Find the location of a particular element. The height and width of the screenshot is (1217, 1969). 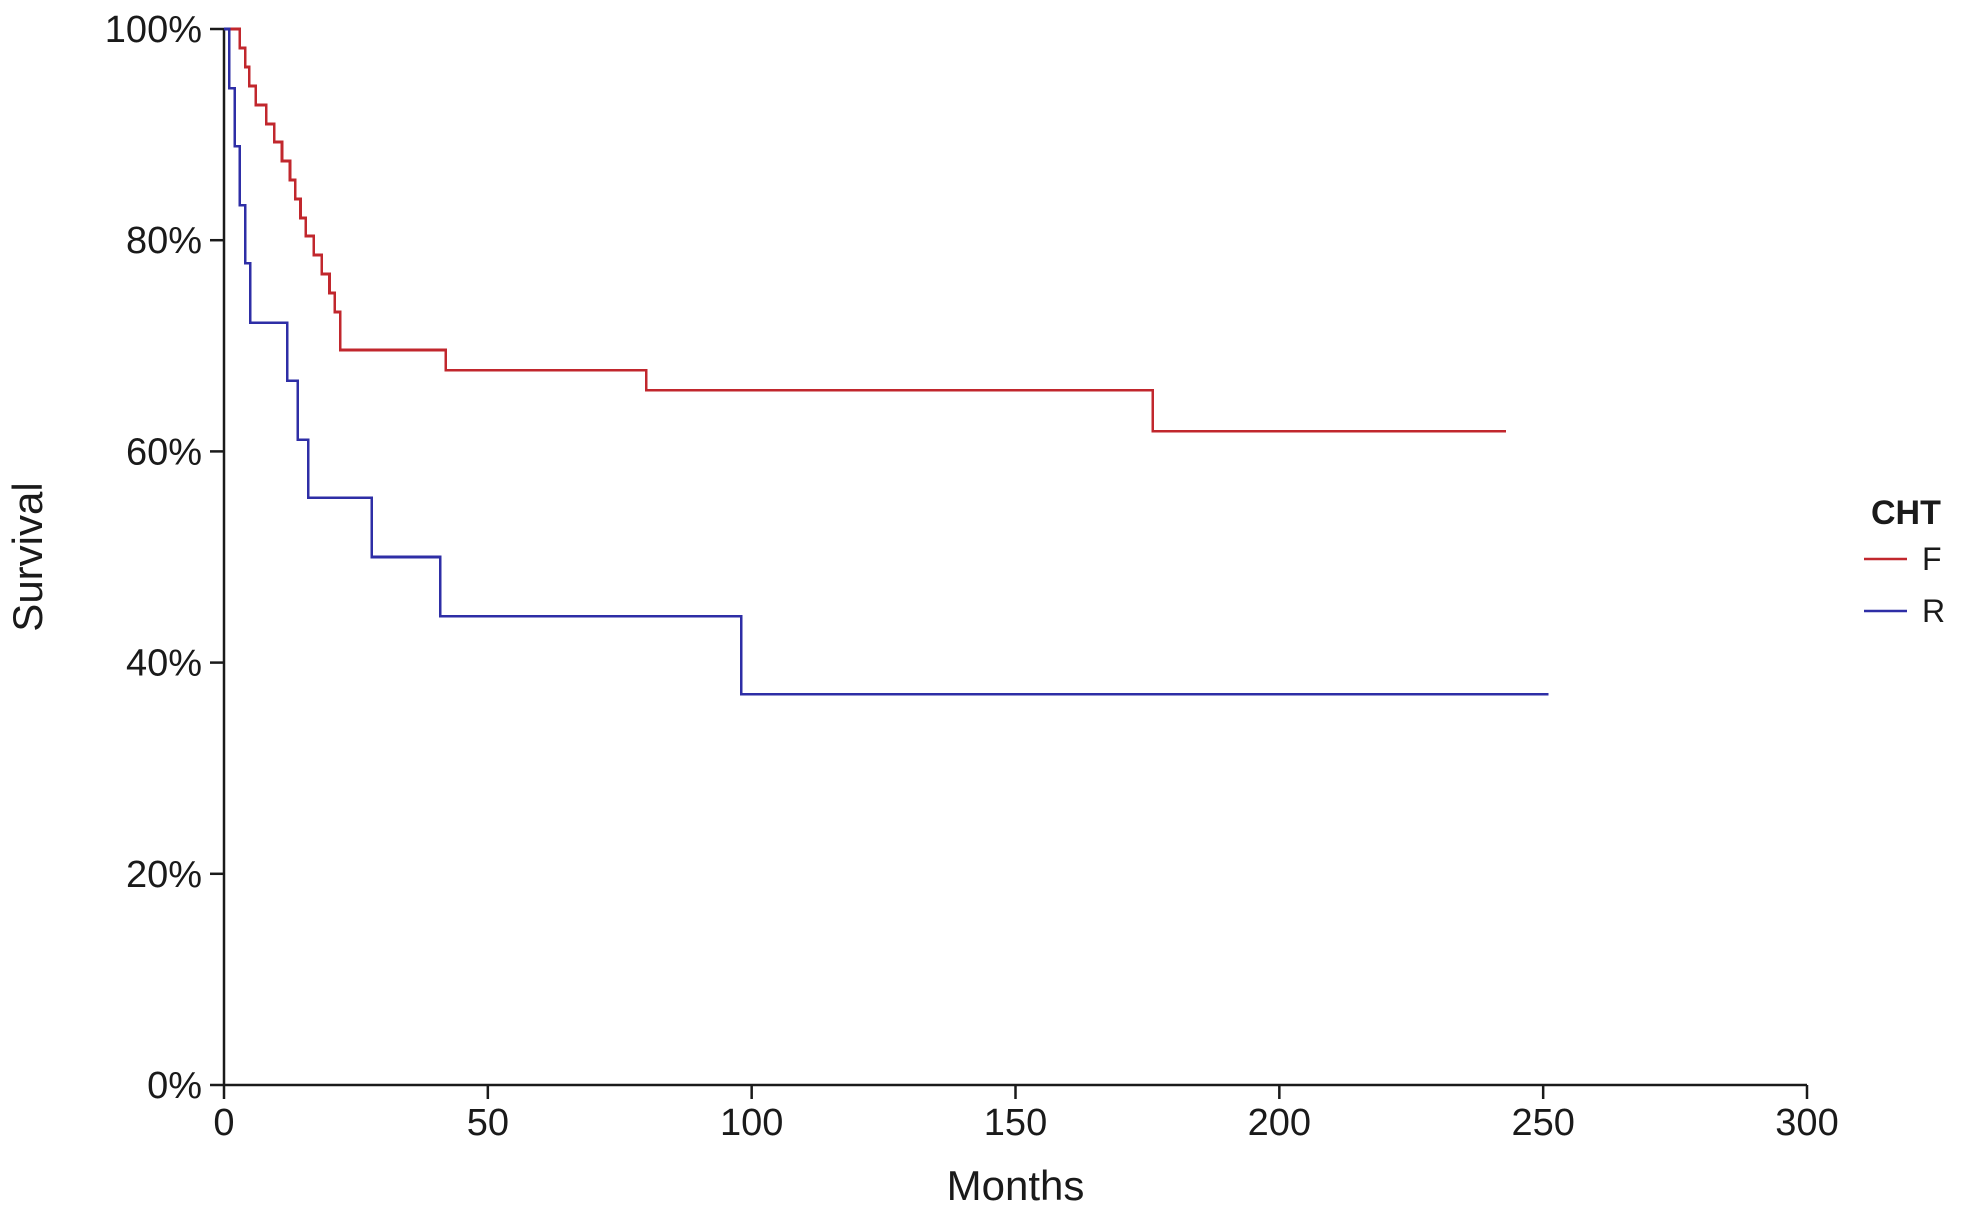

x-axis-title: Months is located at coordinates (1016, 1185).